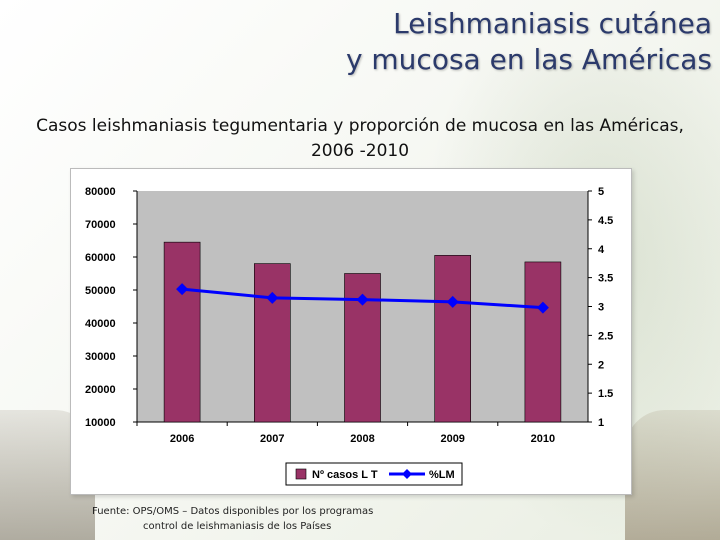 This screenshot has width=720, height=540. I want to click on y-right-tick-label: 5, so click(601, 192).